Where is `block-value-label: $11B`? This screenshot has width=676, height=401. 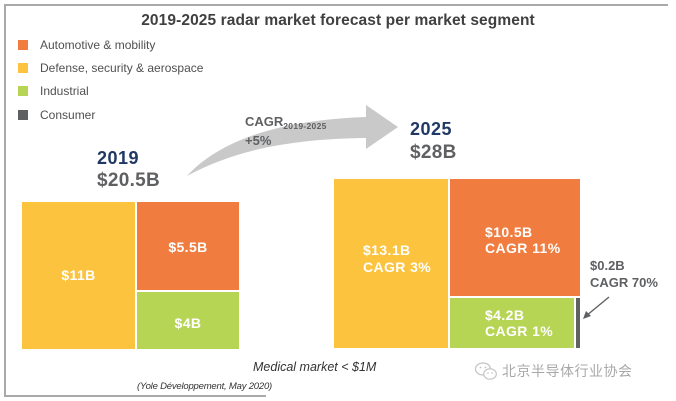
block-value-label: $11B is located at coordinates (78, 275).